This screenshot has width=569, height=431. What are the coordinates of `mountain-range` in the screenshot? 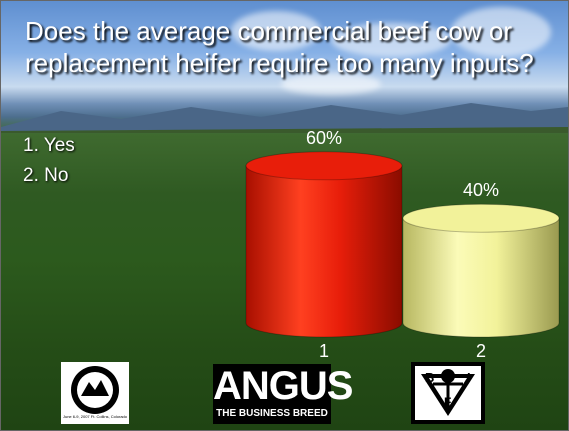 It's located at (284, 118).